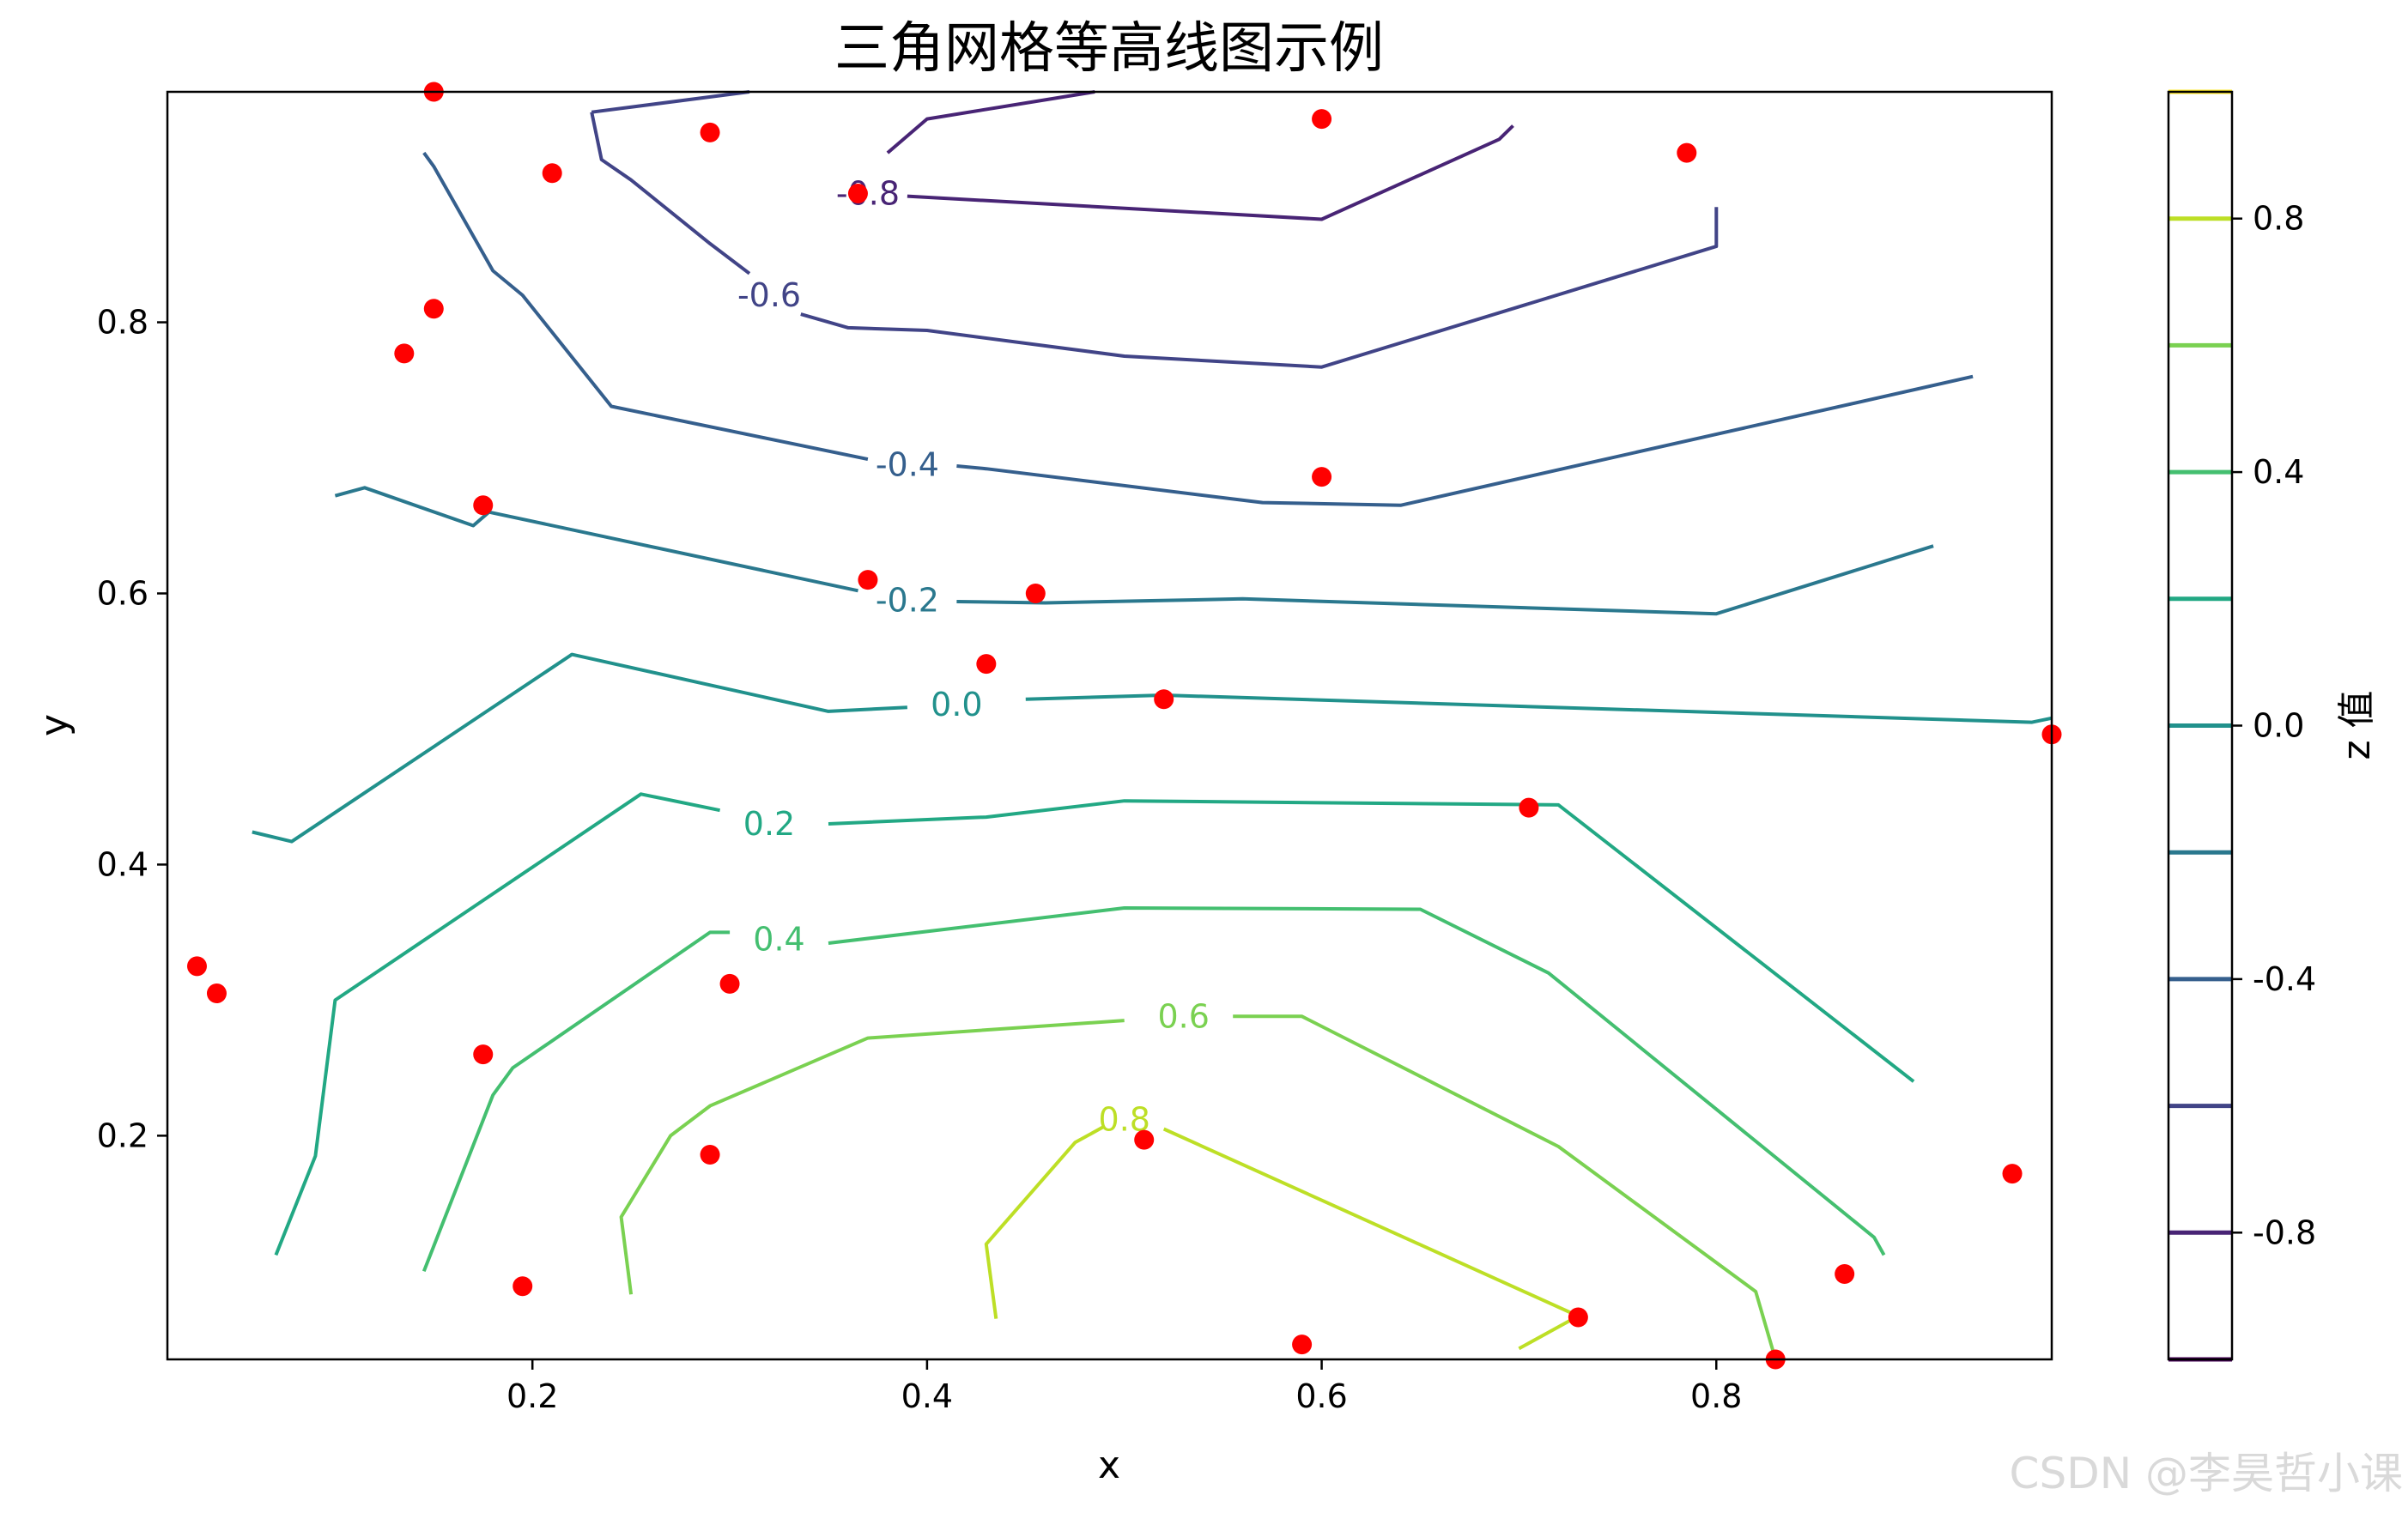 This screenshot has width=2408, height=1513. What do you see at coordinates (123, 323) in the screenshot?
I see `y-tick-label: 0.8` at bounding box center [123, 323].